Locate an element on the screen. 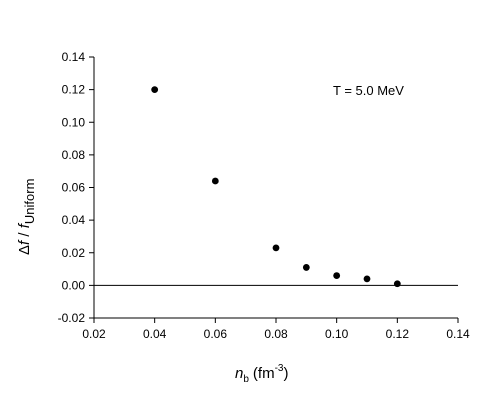 The height and width of the screenshot is (404, 491). x-tick-label: 0.08 is located at coordinates (276, 334).